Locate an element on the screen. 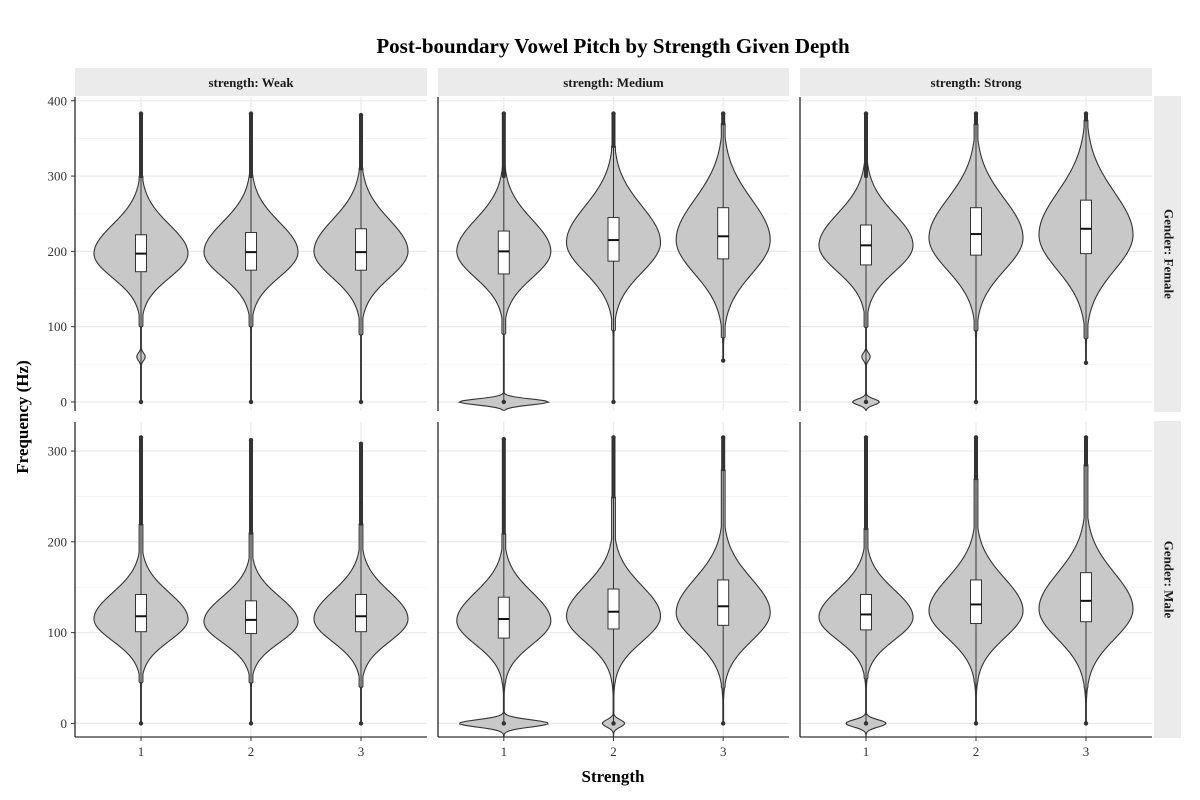 This screenshot has height=800, width=1200. row-strip-label: Gender: Female is located at coordinates (1169, 254).